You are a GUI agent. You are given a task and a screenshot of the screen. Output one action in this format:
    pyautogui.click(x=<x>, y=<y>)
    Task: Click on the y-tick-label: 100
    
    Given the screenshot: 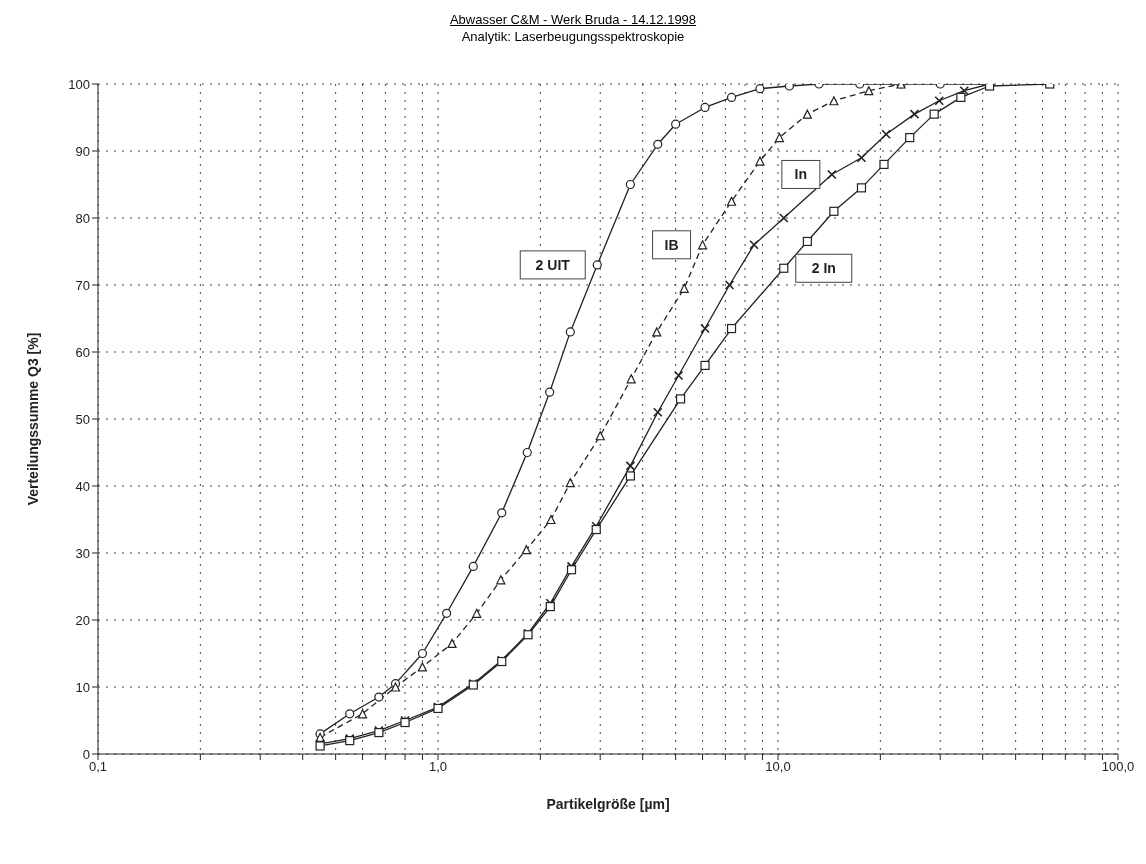 What is the action you would take?
    pyautogui.click(x=79, y=84)
    